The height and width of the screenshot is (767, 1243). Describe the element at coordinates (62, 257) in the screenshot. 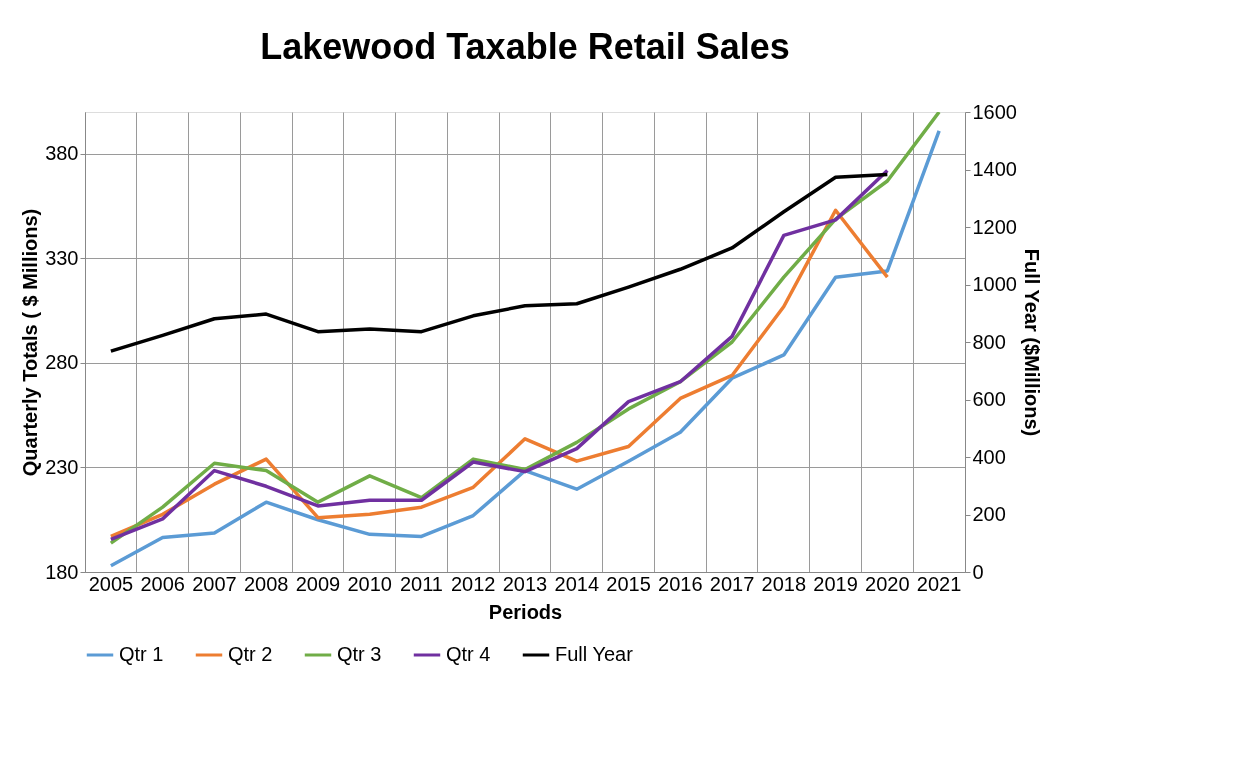

I see `y-tick-label: 330` at that location.